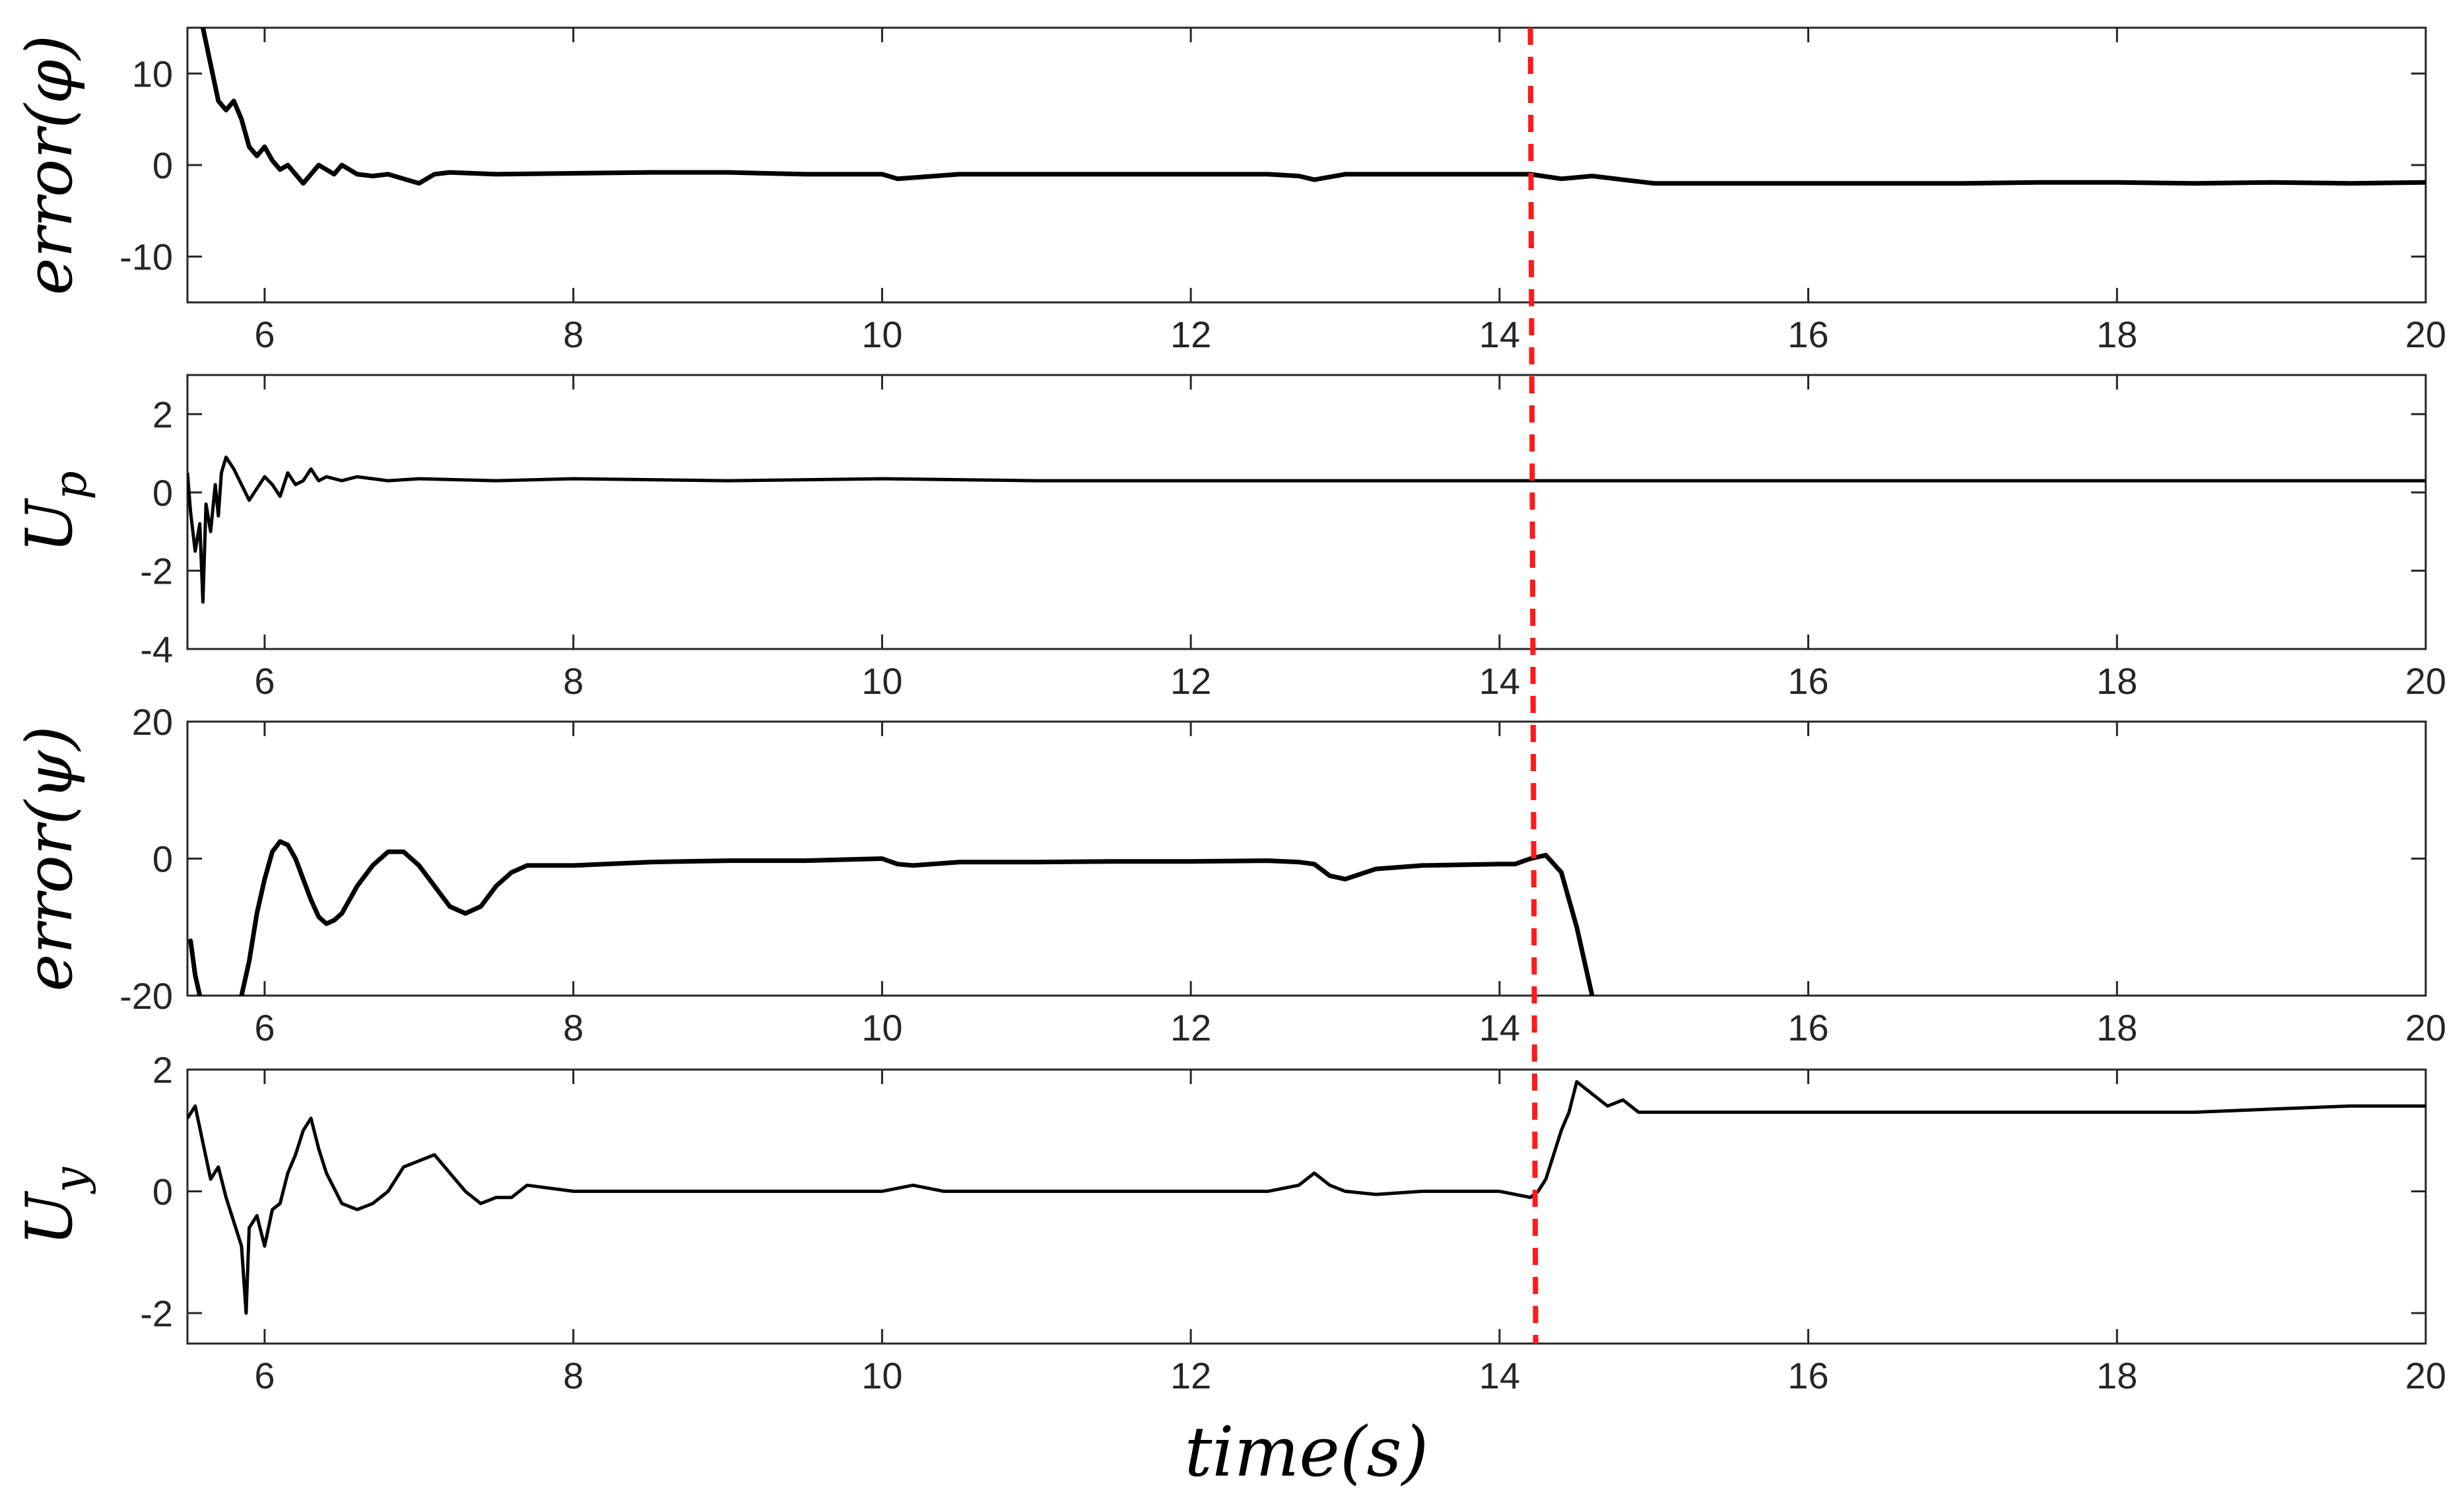 Image resolution: width=2464 pixels, height=1502 pixels. Describe the element at coordinates (55, 1206) in the screenshot. I see `y-axis-label: Uy` at that location.